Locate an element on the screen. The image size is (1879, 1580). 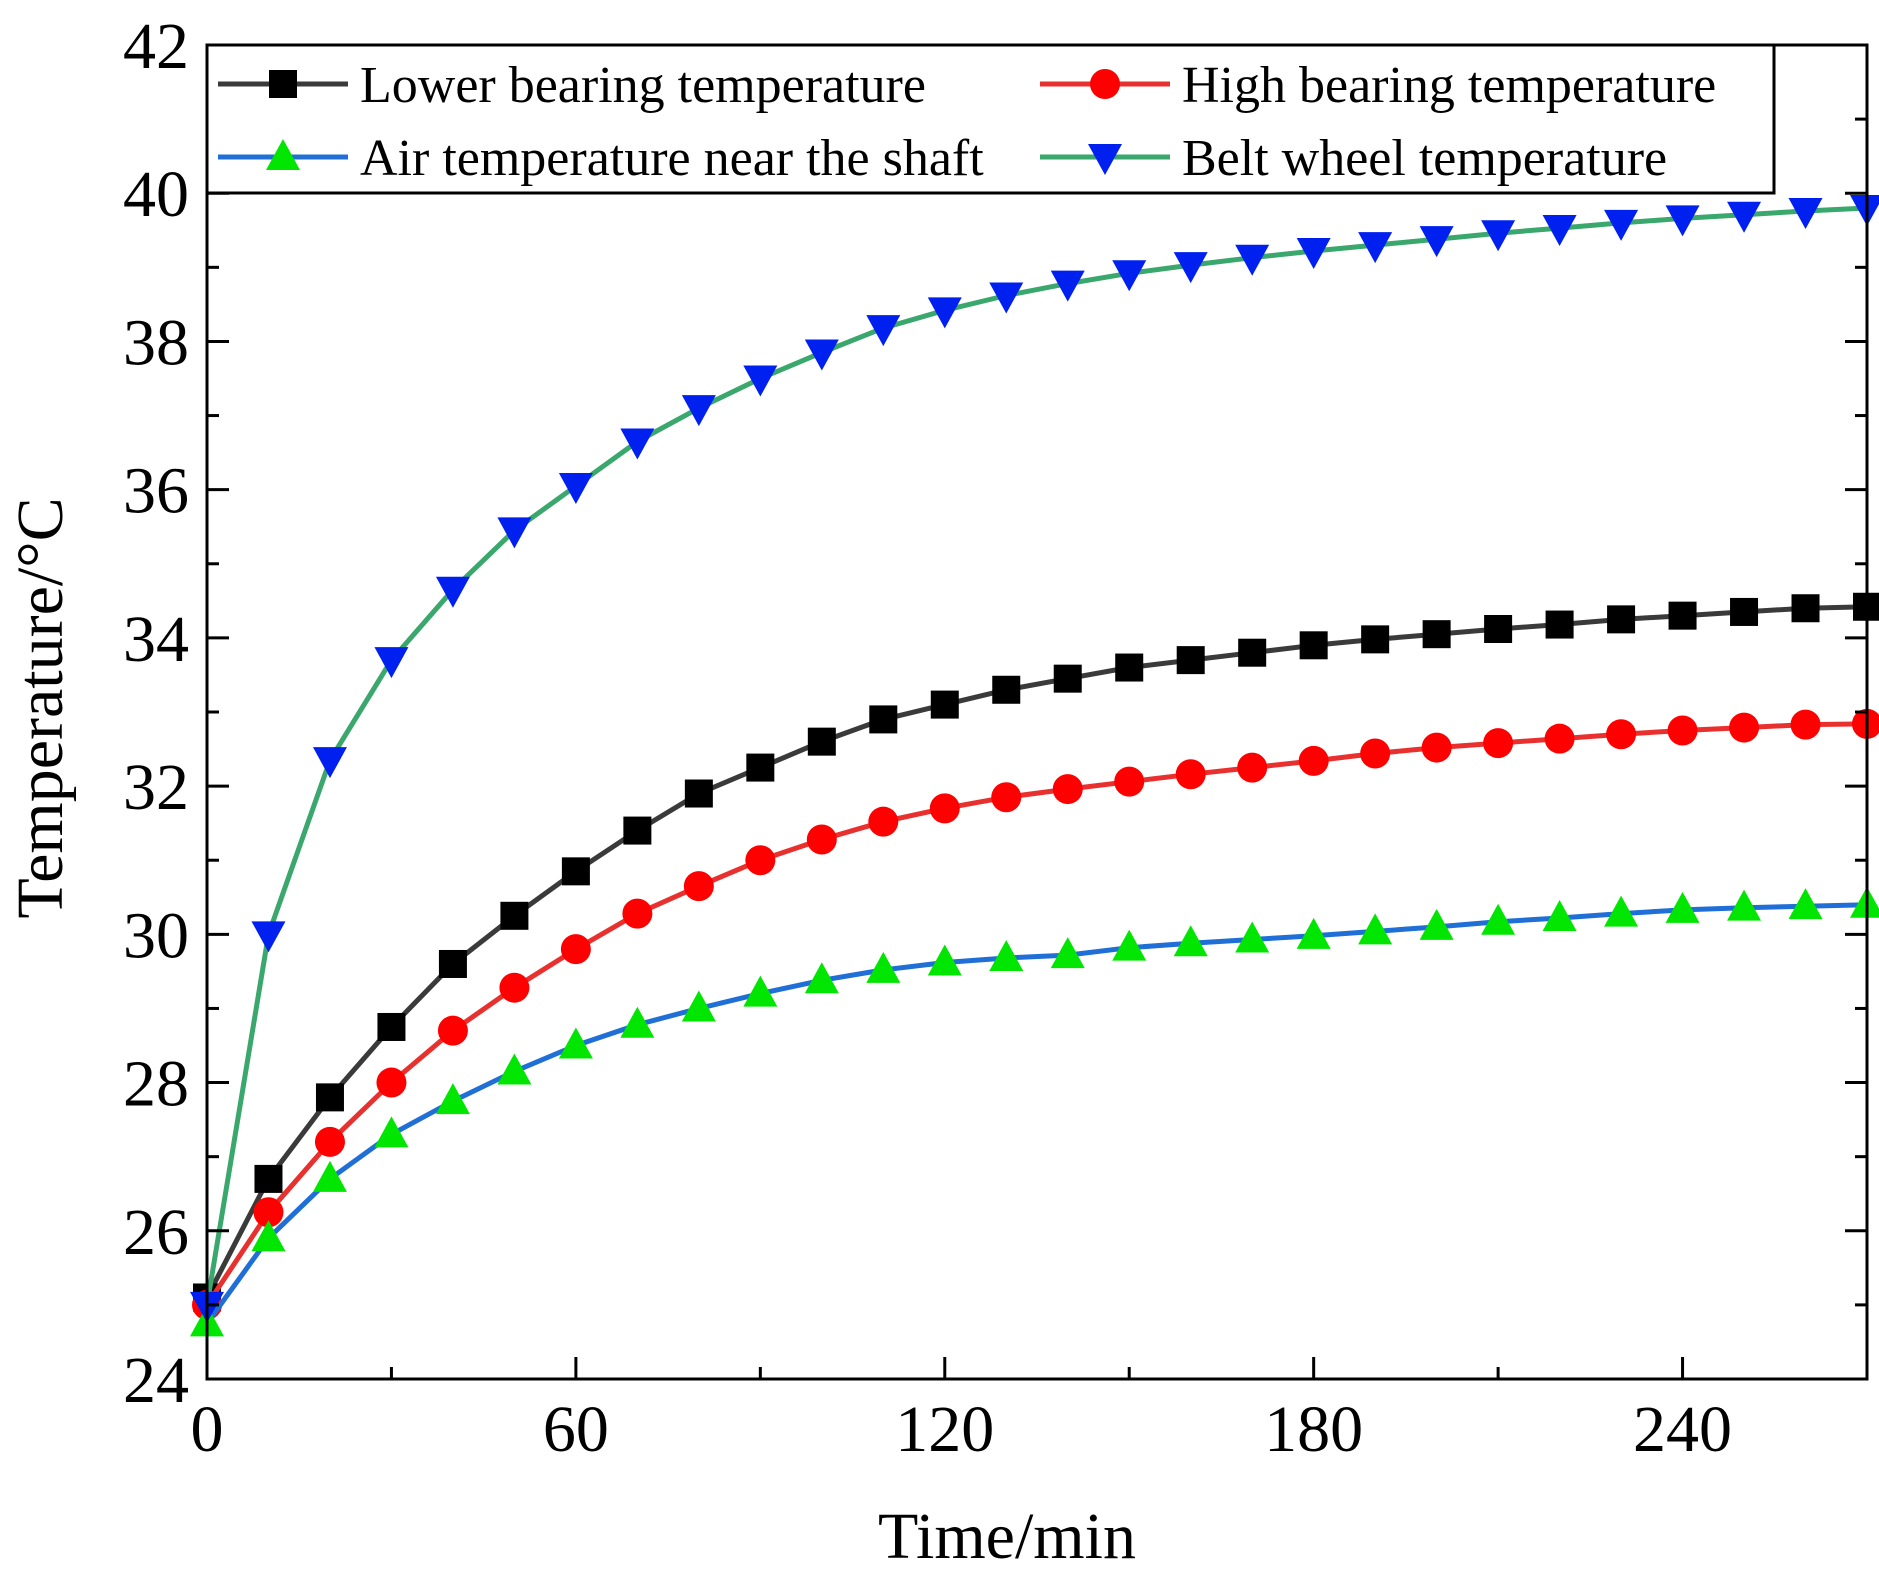
legend-label: Lower bearing temperature is located at coordinates (643, 85).